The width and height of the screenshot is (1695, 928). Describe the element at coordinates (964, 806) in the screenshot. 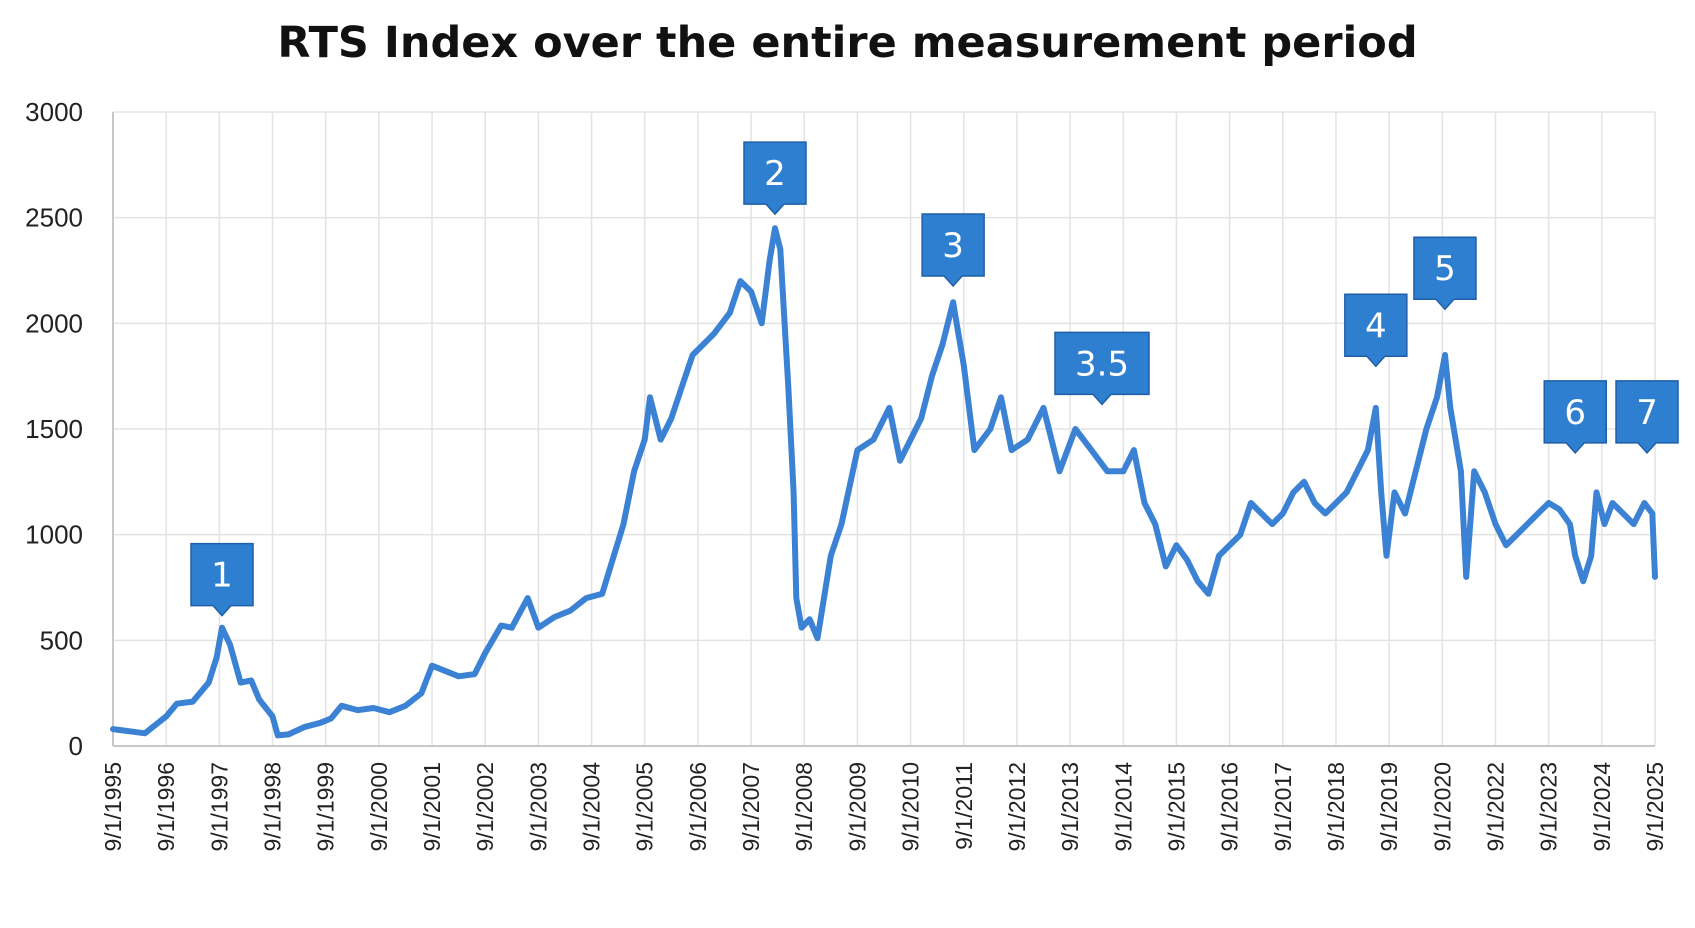

I see `x-tick-label: 9/1/2011` at that location.